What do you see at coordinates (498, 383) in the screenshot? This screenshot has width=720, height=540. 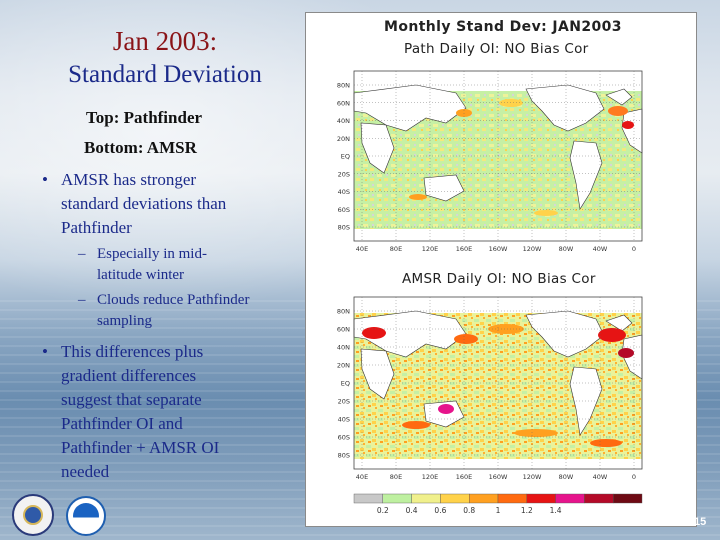 I see `bottom-map-grid` at bounding box center [498, 383].